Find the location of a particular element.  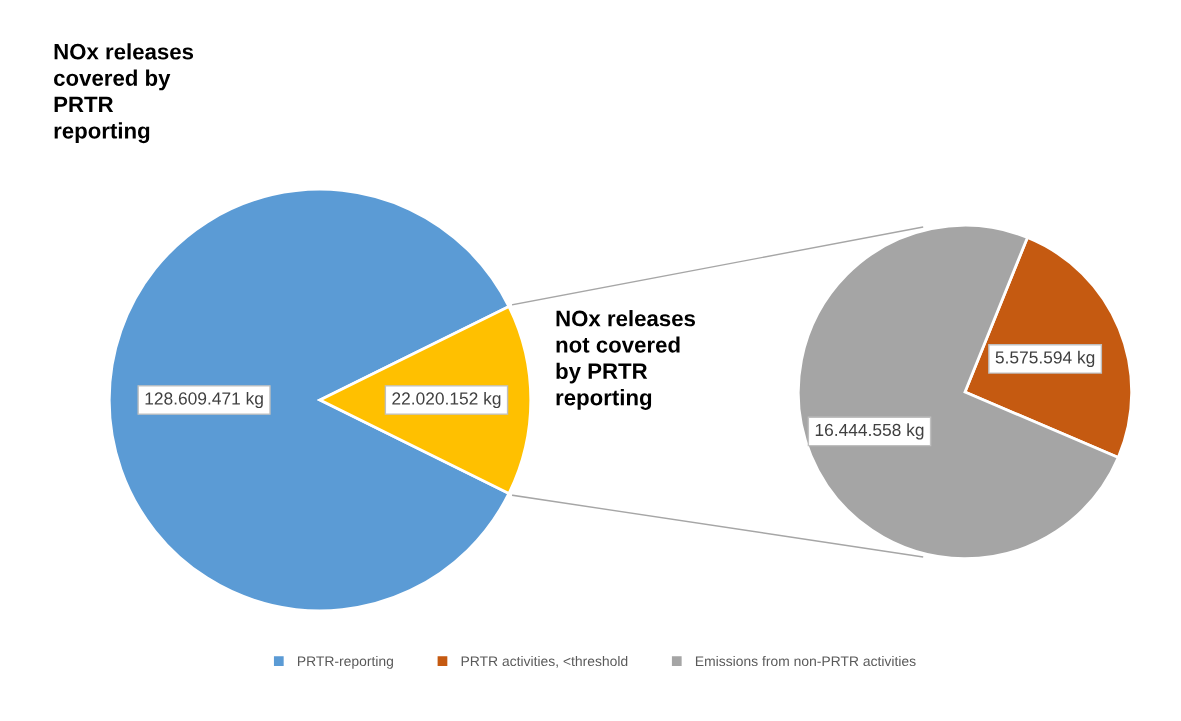

data-label: 16.444.558 kg is located at coordinates (869, 431).